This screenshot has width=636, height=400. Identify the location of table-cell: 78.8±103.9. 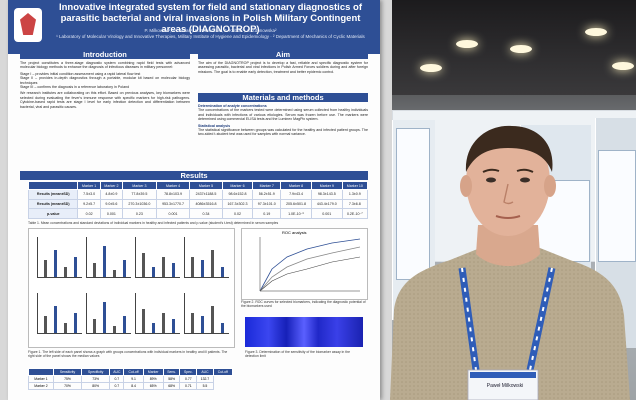
(173, 194).